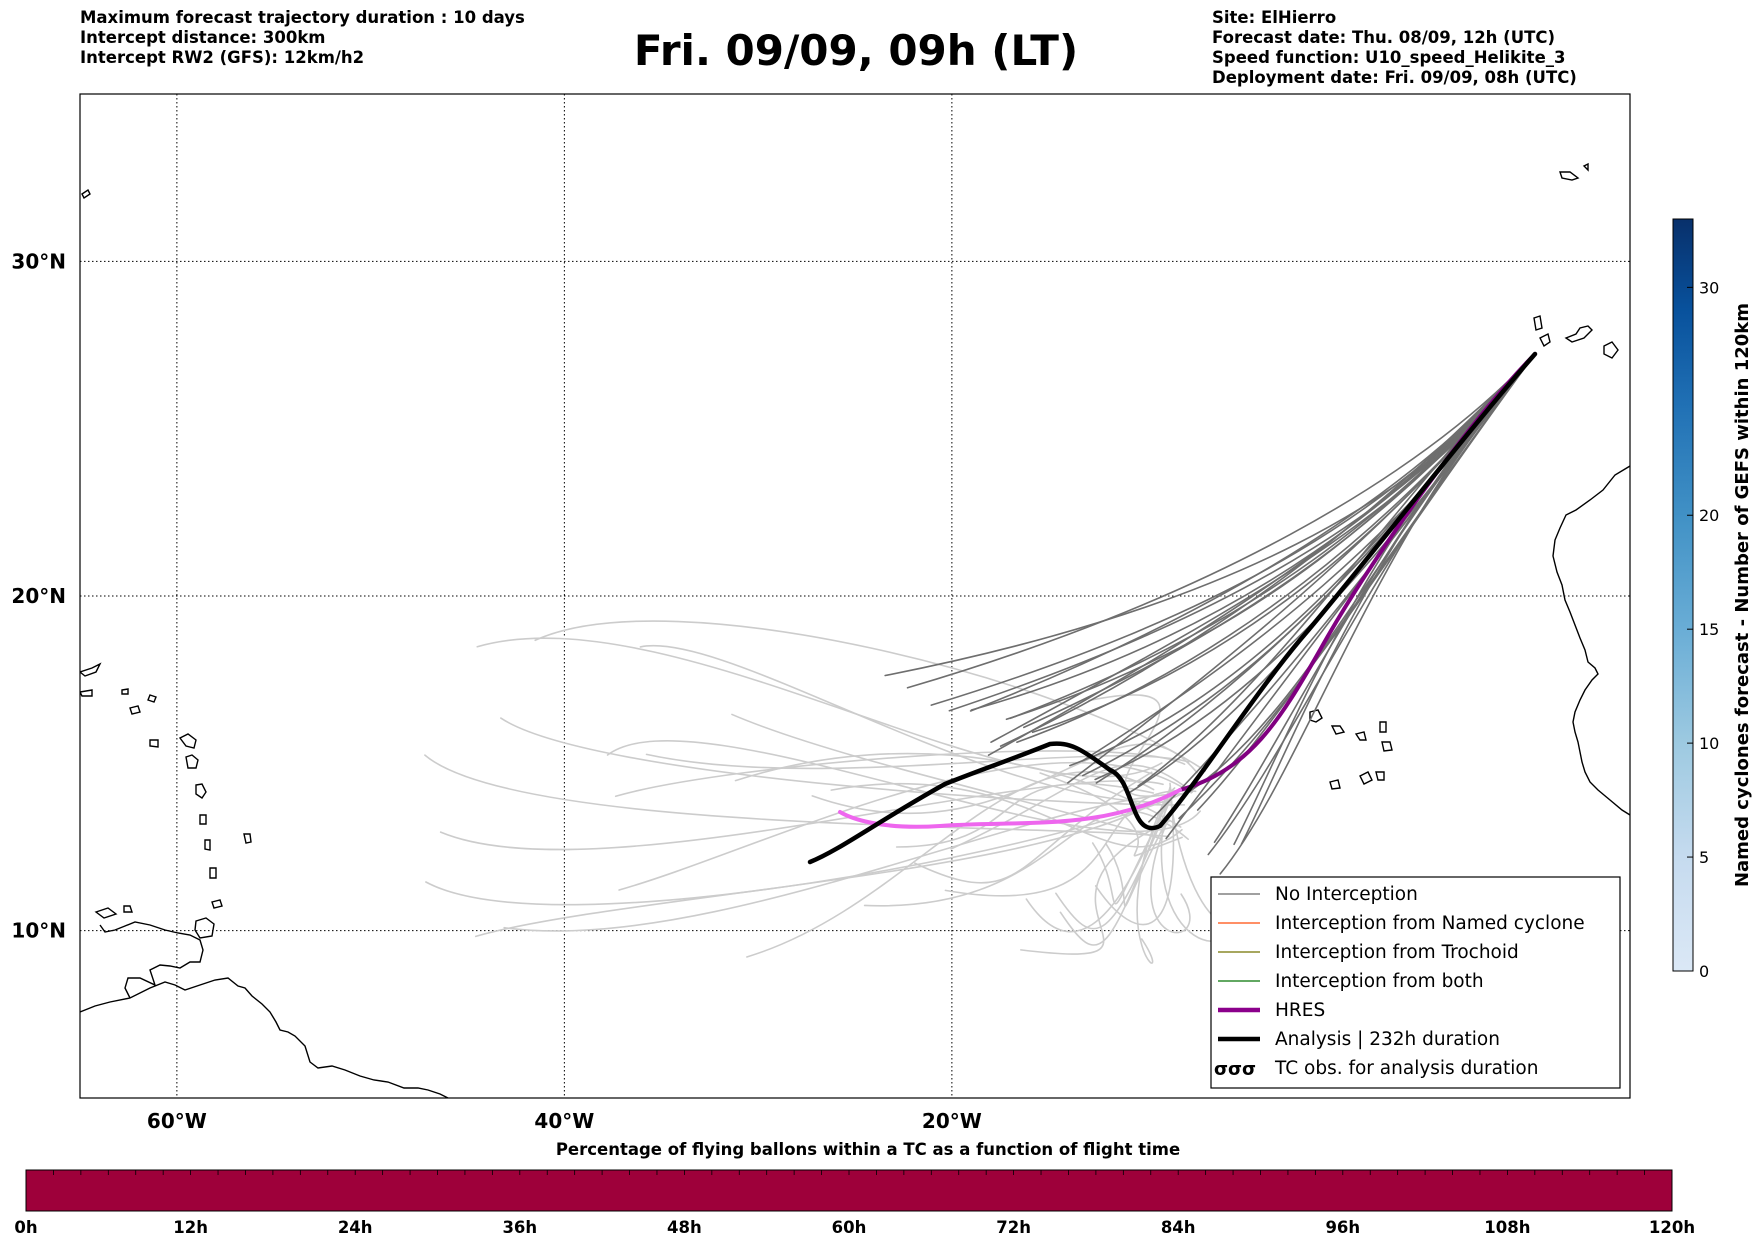  Describe the element at coordinates (190, 1227) in the screenshot. I see `colorbar-flight-time-tick-label: 12h` at that location.